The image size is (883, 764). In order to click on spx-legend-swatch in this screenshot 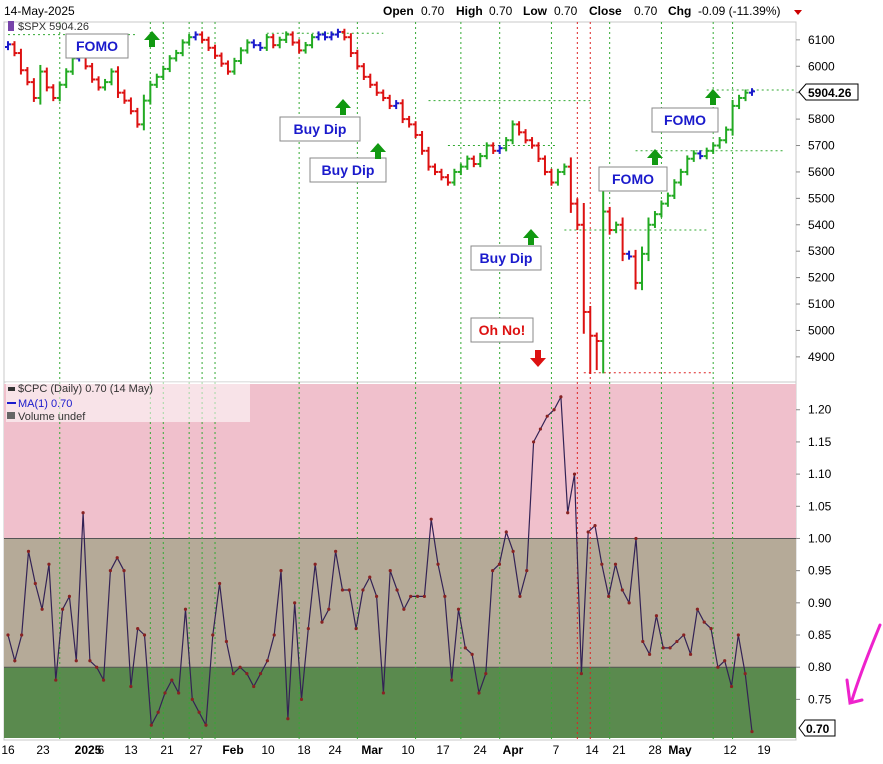, I will do `click(11, 26)`.